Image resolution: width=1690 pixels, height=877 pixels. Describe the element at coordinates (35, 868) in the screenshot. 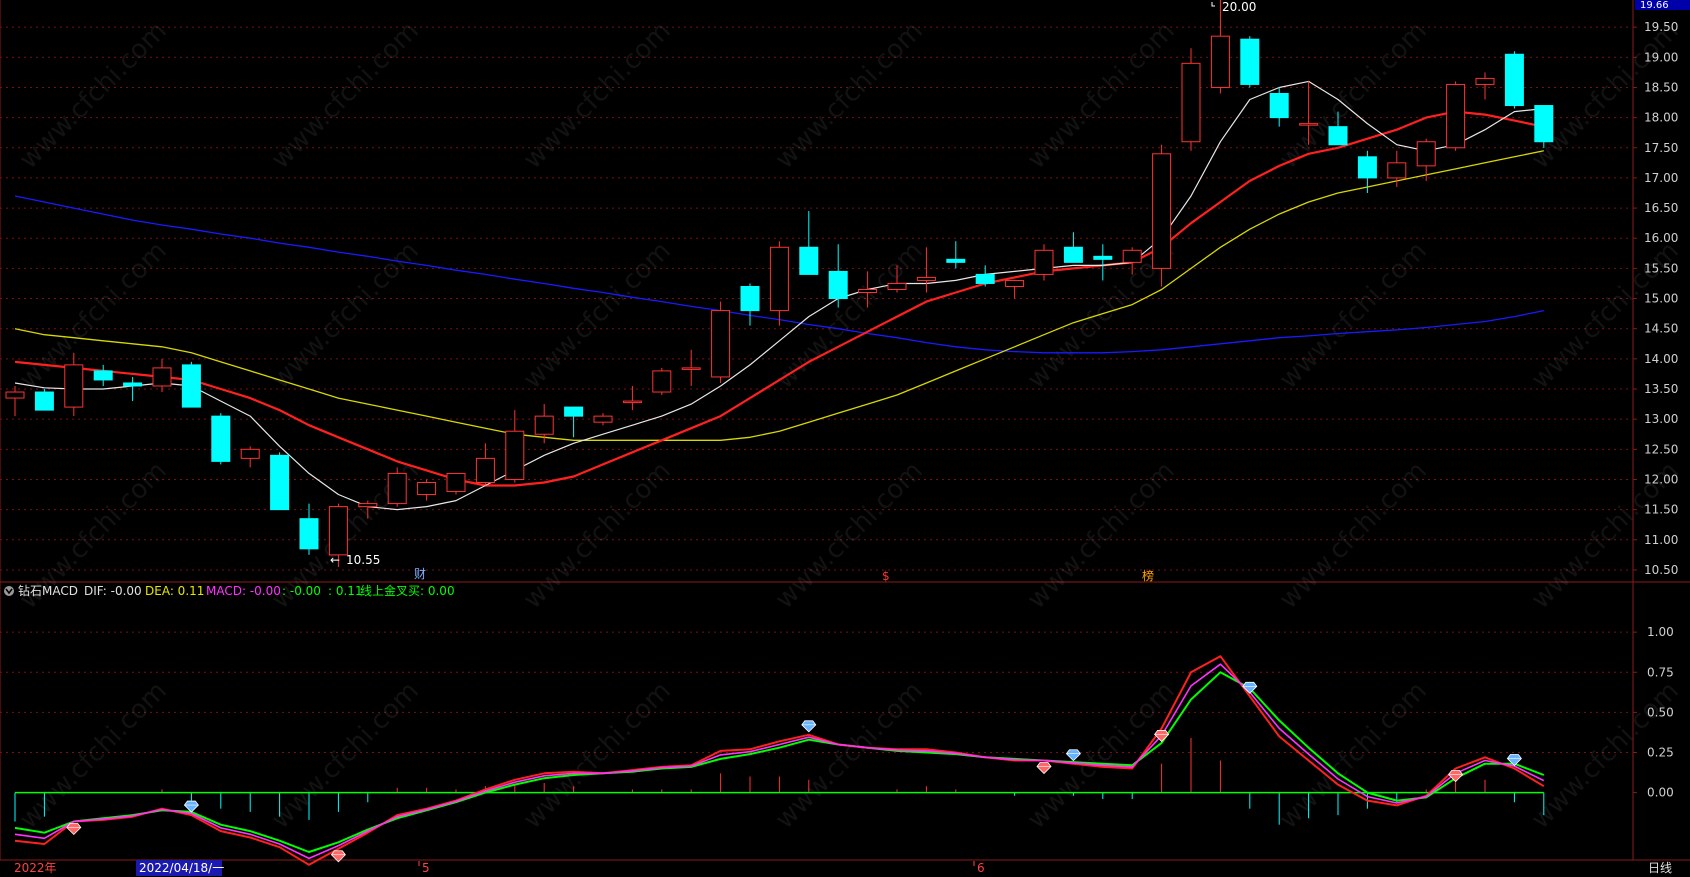

I see `year-label: 2022年` at that location.